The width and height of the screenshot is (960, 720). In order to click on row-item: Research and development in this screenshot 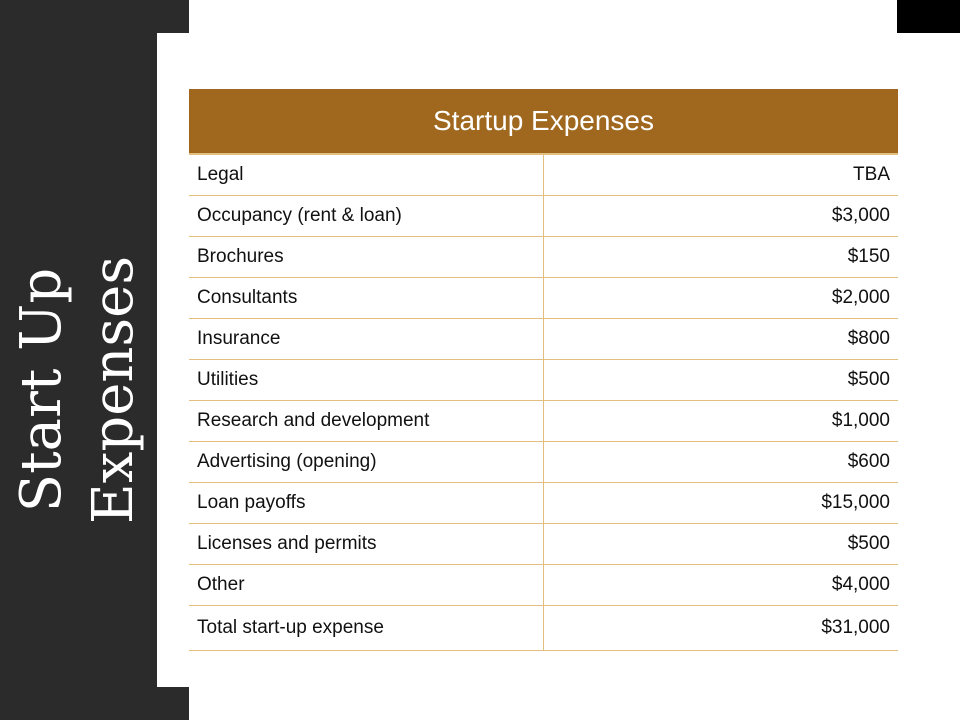, I will do `click(366, 421)`.